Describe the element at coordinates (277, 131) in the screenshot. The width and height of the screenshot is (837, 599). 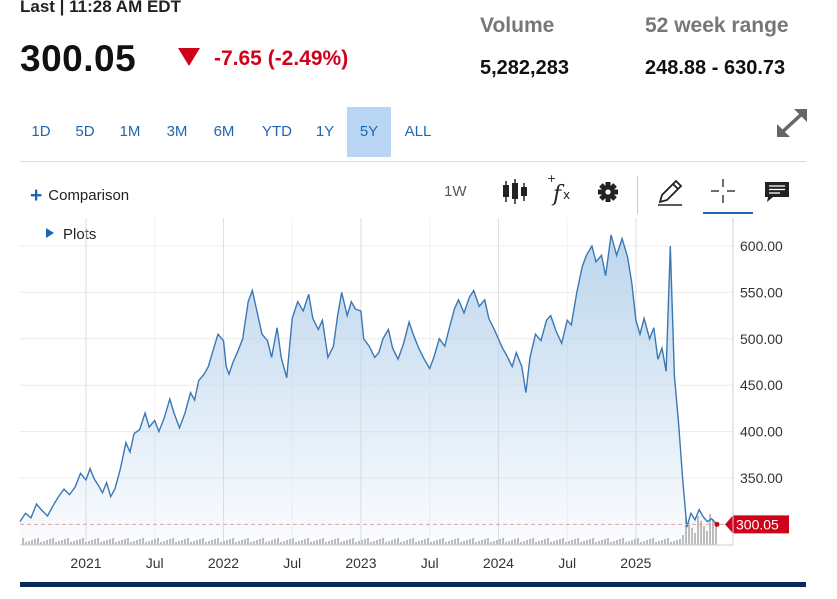
I see `range-ytd: YTD` at that location.